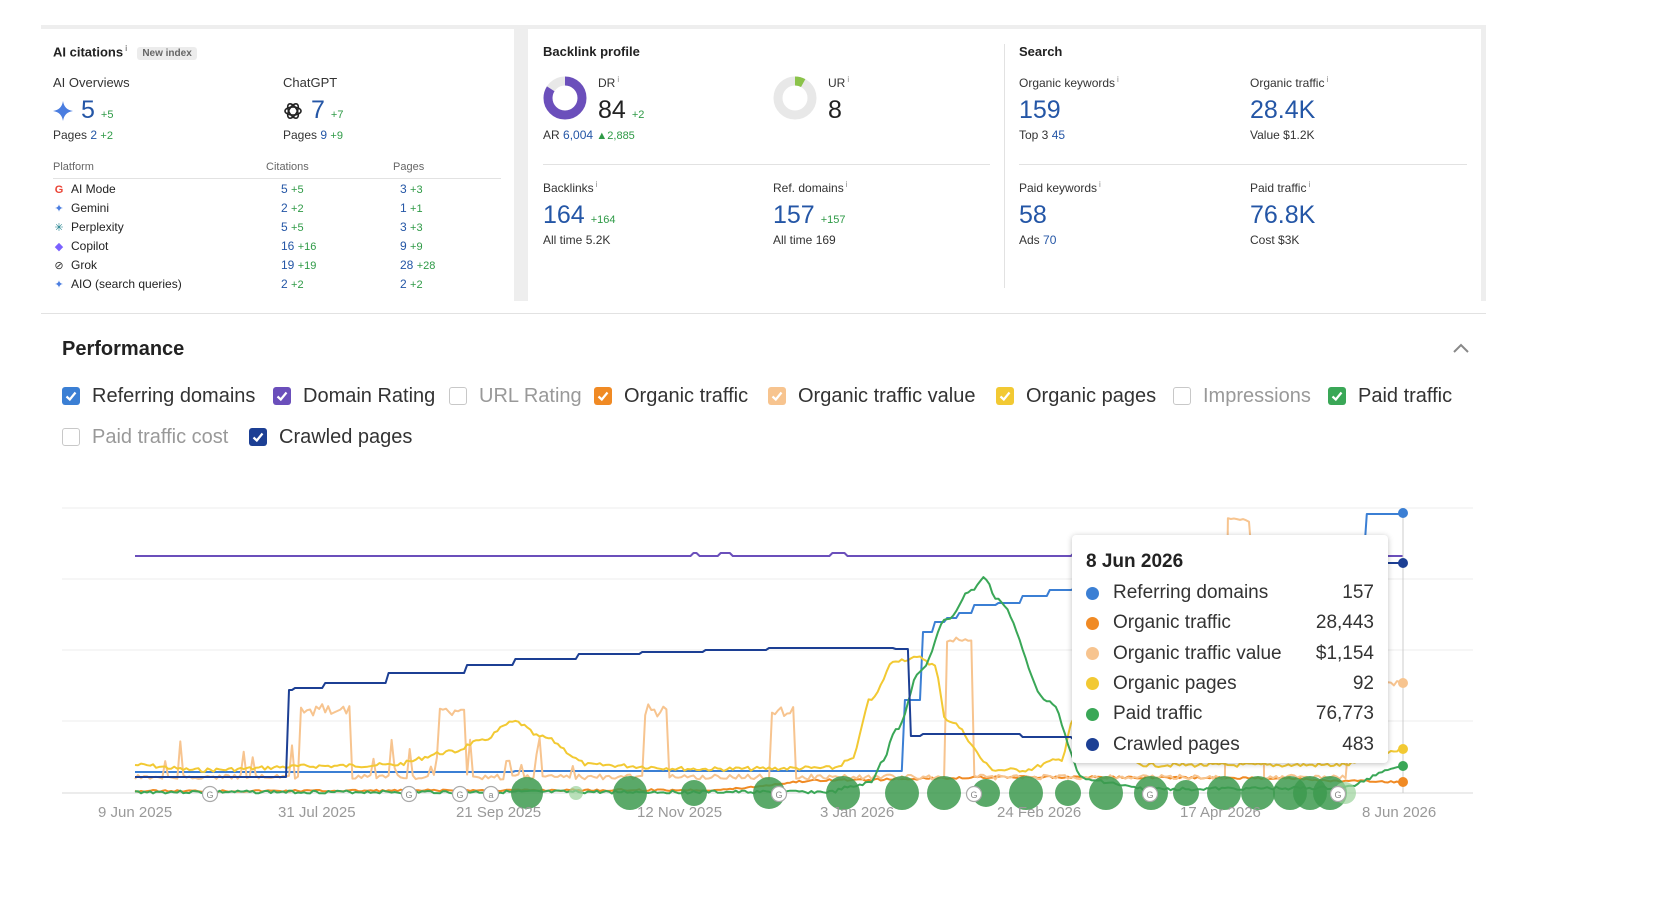 The width and height of the screenshot is (1659, 917). I want to click on legend-item-impressions: Impressions, so click(1242, 396).